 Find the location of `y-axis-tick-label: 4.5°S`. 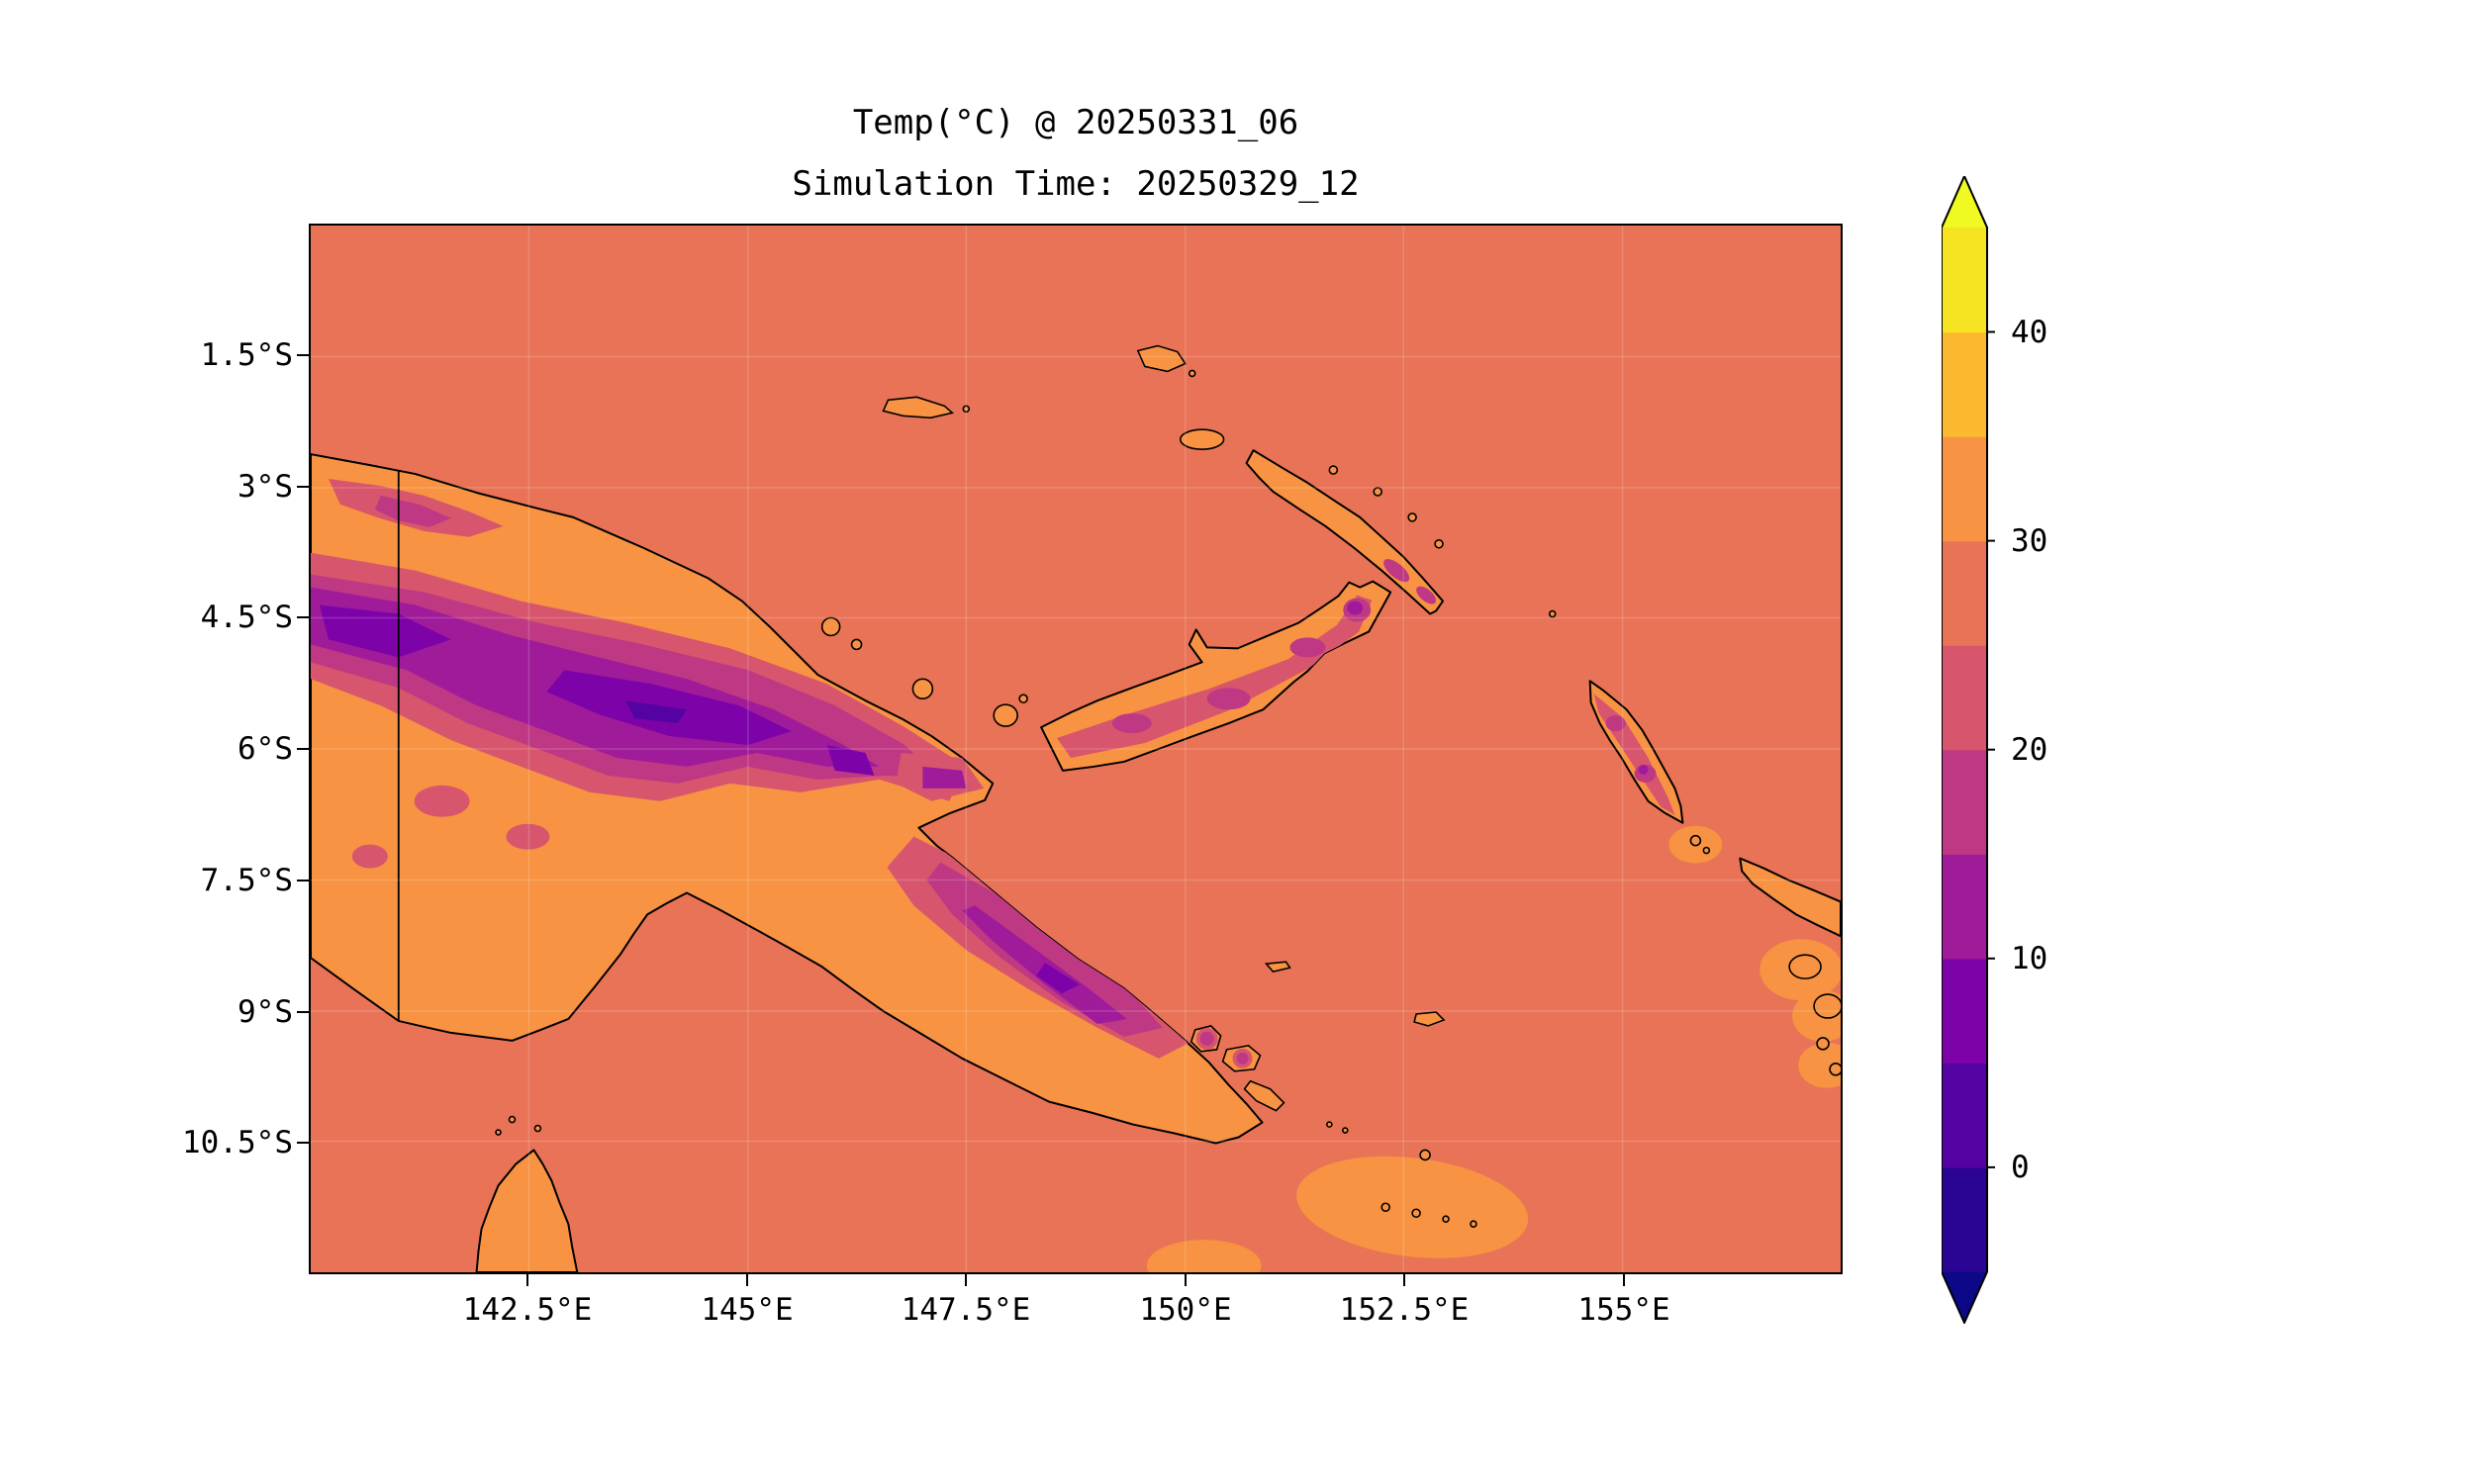

y-axis-tick-label: 4.5°S is located at coordinates (247, 617).